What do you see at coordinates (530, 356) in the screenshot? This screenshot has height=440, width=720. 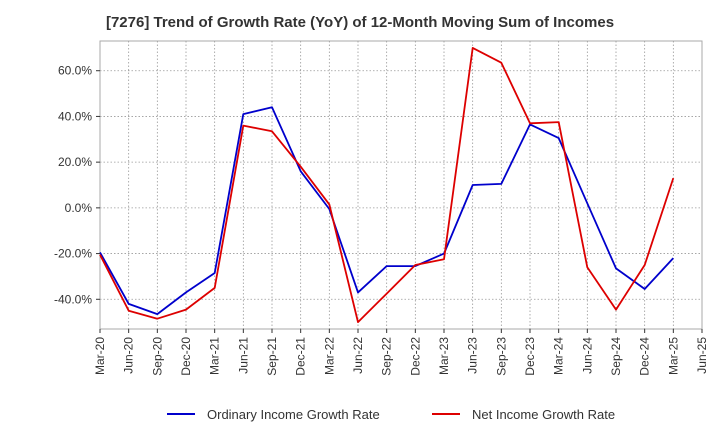 I see `x-tick-label: Dec-23` at bounding box center [530, 356].